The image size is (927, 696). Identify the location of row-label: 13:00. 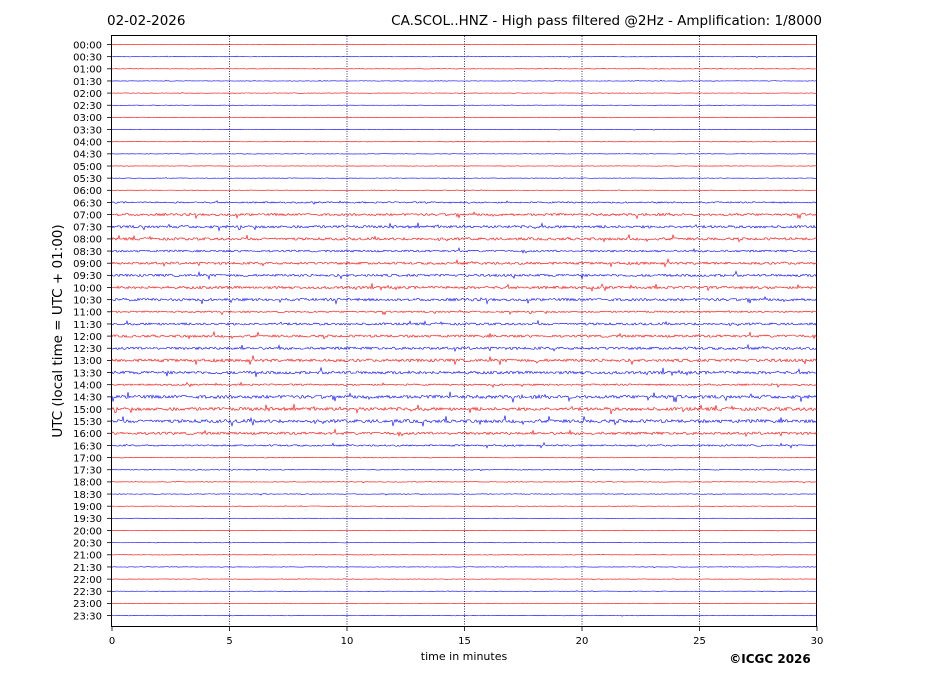
(87, 361).